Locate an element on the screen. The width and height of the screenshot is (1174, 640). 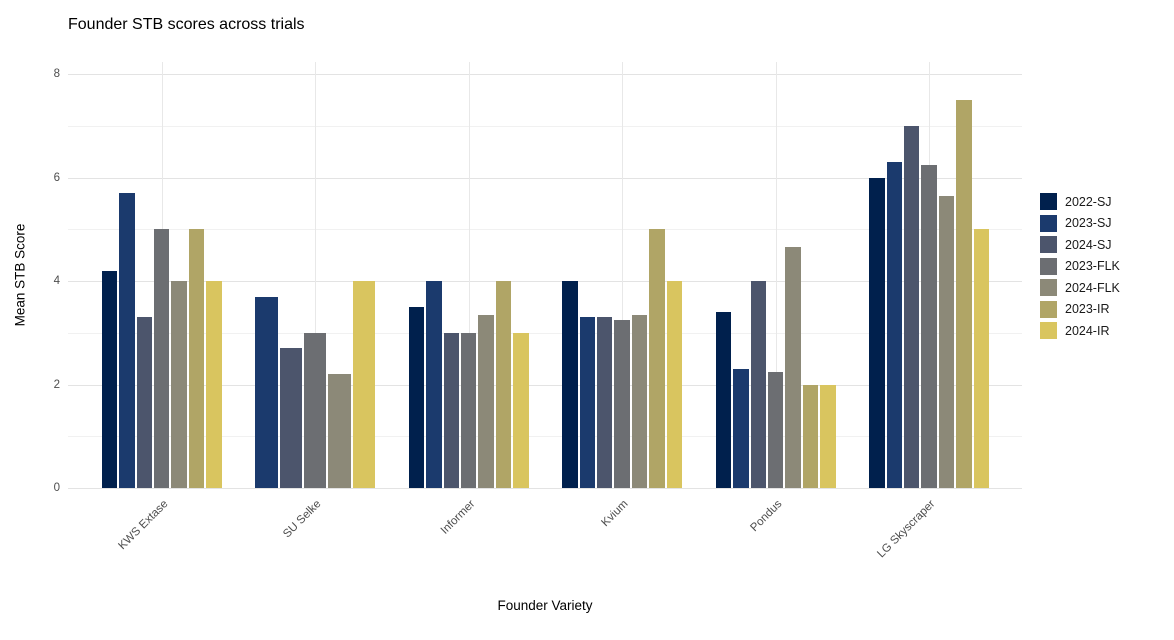
legend-label: 2024-FLK is located at coordinates (1092, 287).